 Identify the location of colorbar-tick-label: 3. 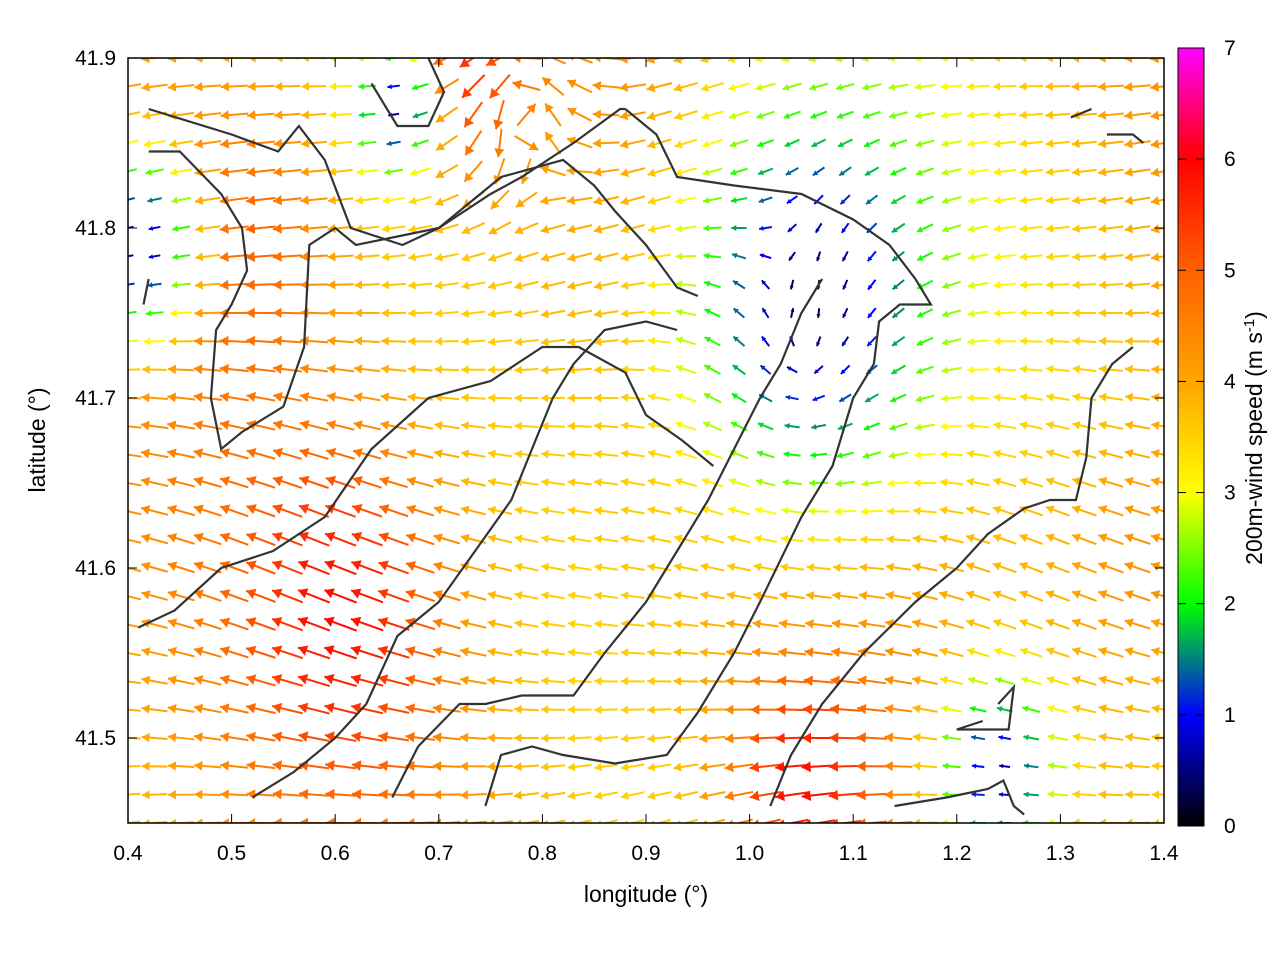
(1230, 493).